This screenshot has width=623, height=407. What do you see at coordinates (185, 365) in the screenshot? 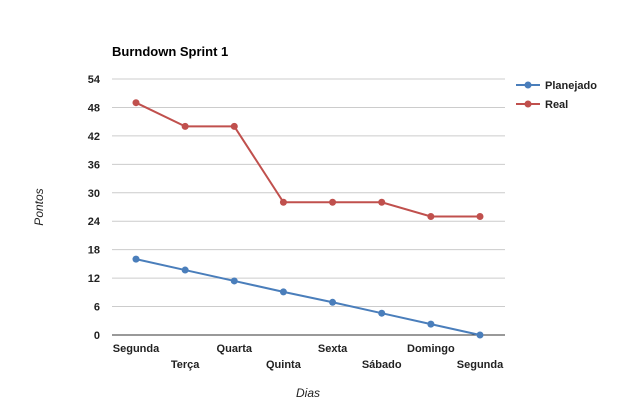
I see `x-tick-label: Terça` at bounding box center [185, 365].